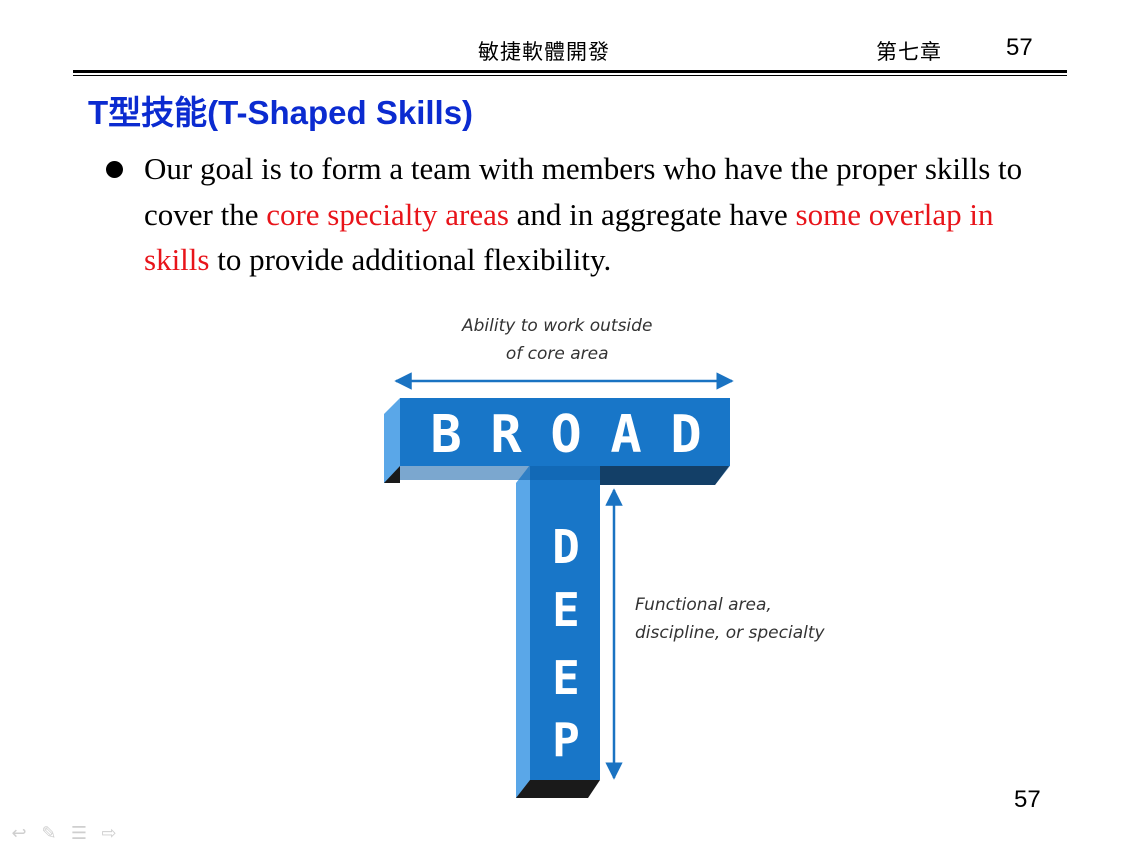  What do you see at coordinates (557, 354) in the screenshot?
I see `broad-caption-line-2: of core area` at bounding box center [557, 354].